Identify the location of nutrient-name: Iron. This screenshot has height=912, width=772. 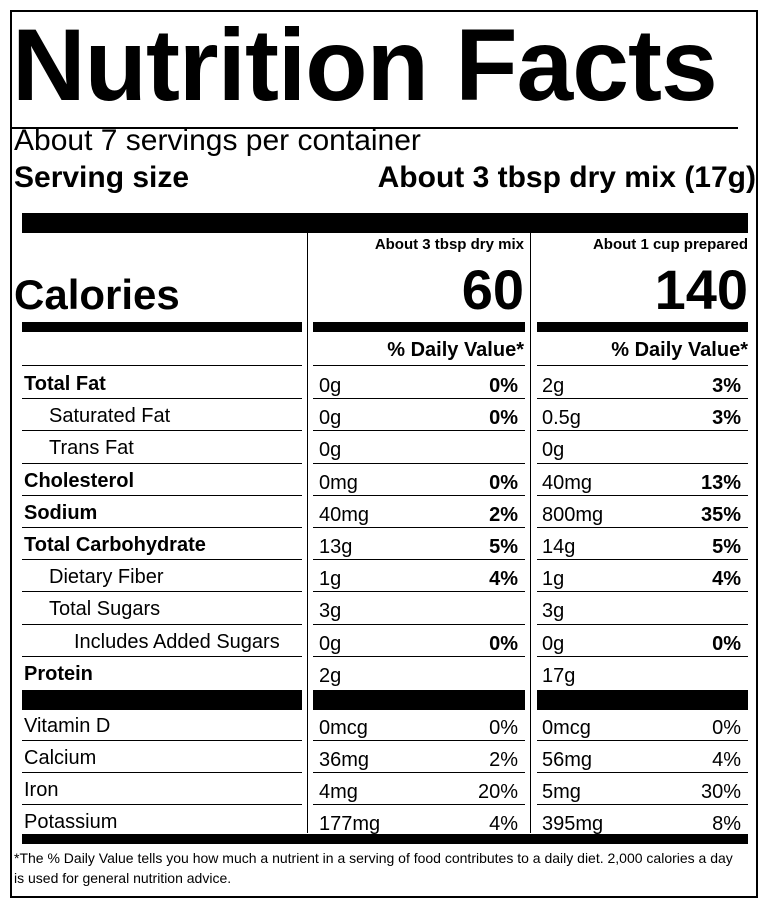
(41, 790).